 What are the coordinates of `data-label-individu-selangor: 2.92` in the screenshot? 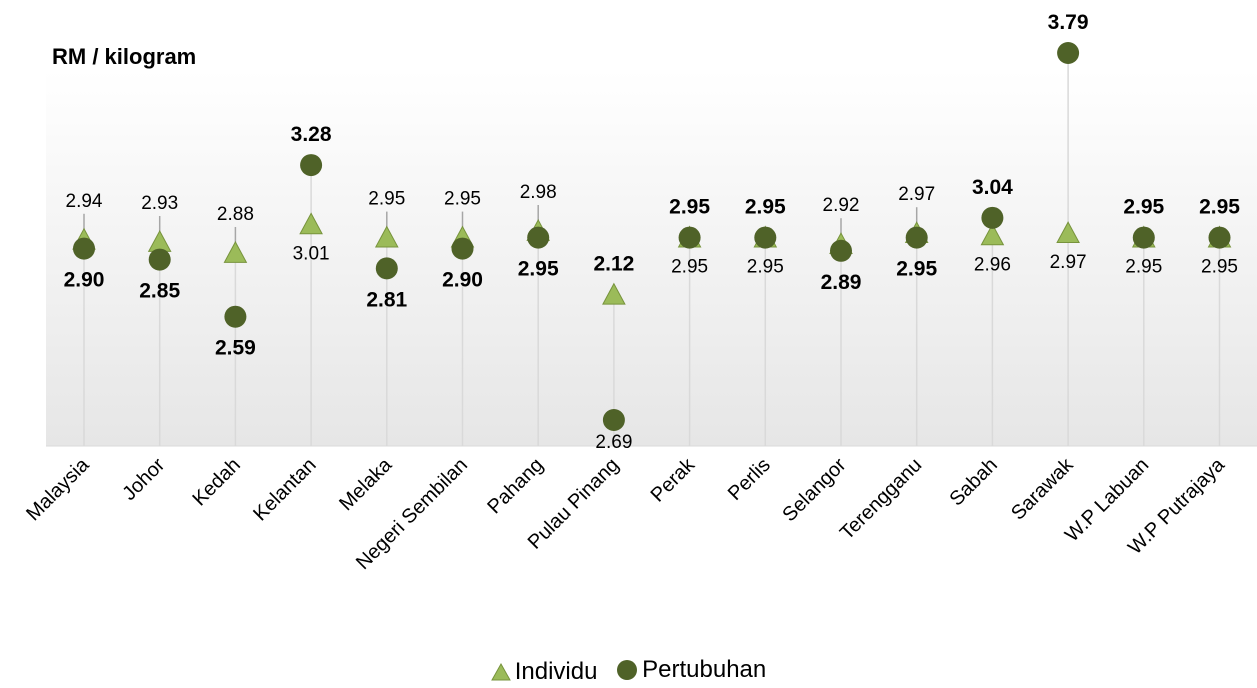 It's located at (841, 205).